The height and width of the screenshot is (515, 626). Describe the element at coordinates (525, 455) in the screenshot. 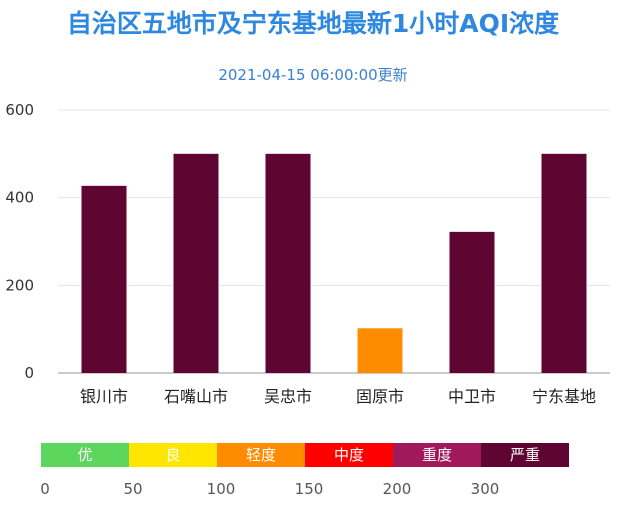

I see `legend-segment: 严重` at that location.